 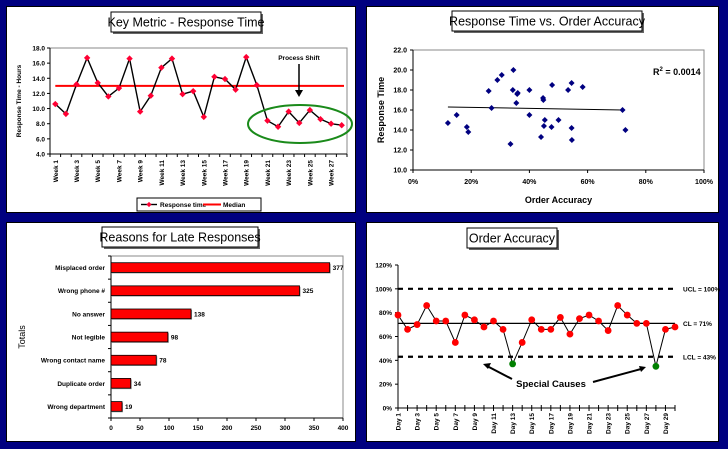 What do you see at coordinates (183, 205) in the screenshot?
I see `legend-response-label: Response time` at bounding box center [183, 205].